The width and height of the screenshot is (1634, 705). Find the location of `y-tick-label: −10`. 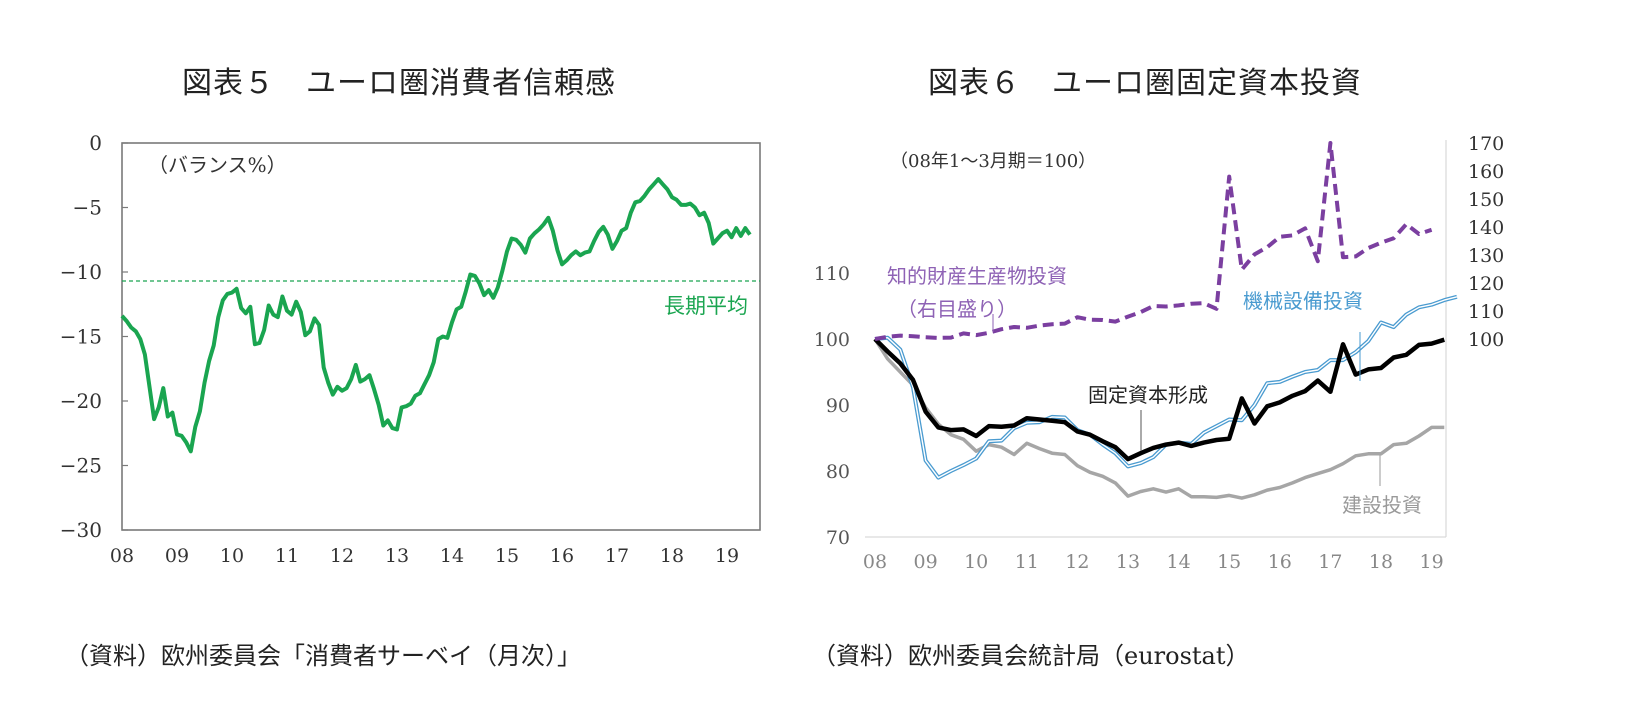

y-tick-label: −10 is located at coordinates (81, 272).